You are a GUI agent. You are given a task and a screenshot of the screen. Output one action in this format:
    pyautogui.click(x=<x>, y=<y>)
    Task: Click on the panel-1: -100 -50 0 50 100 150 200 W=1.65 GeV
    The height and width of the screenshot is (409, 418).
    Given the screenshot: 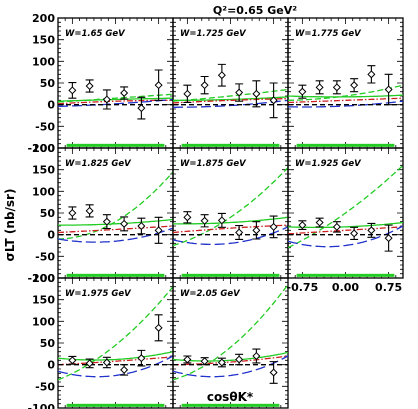 What is the action you would take?
    pyautogui.click(x=100, y=83)
    